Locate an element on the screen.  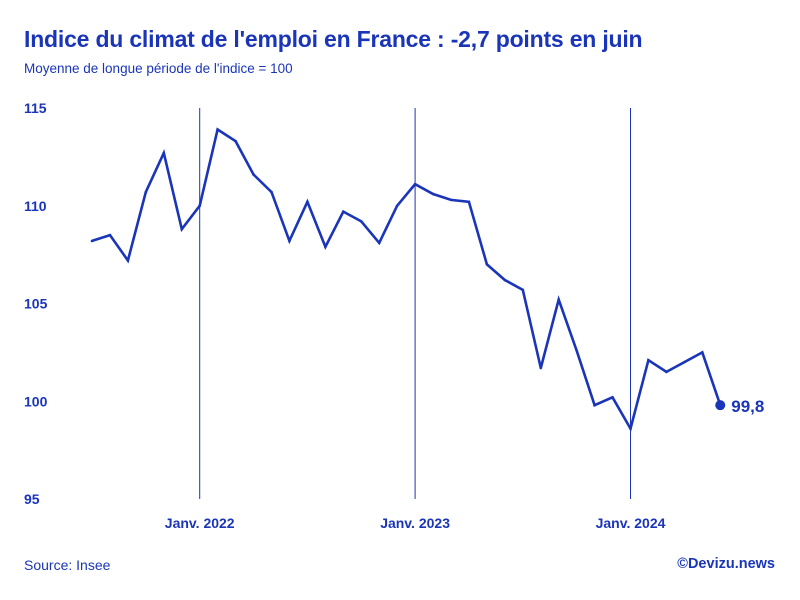
y-tick-label: 95 is located at coordinates (32, 499).